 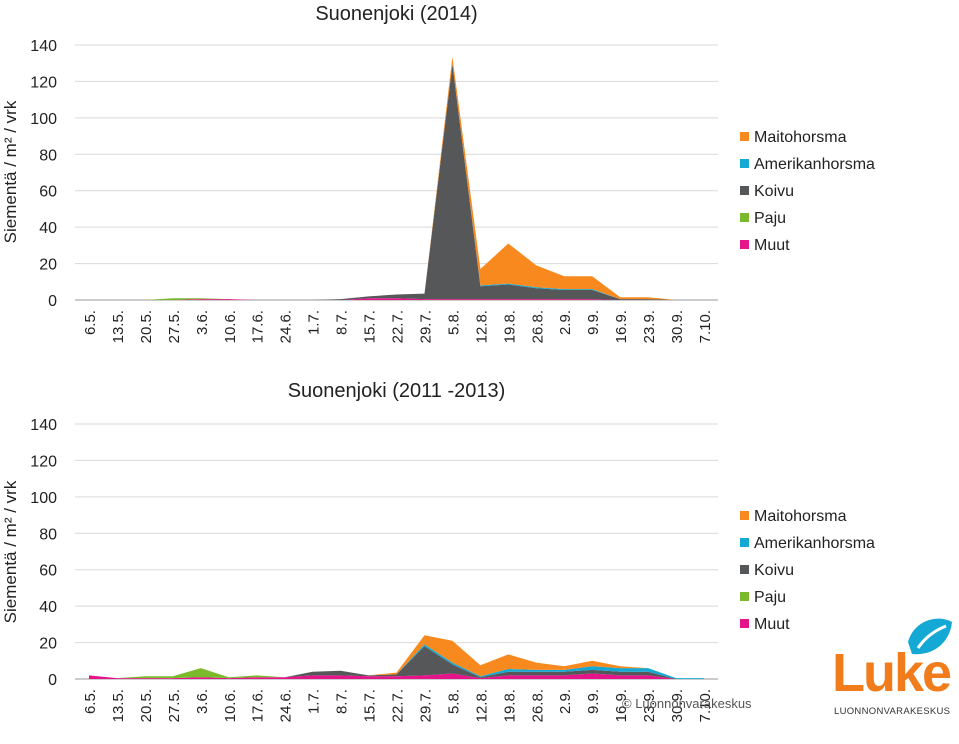 I want to click on leaf-icon, so click(x=930, y=636).